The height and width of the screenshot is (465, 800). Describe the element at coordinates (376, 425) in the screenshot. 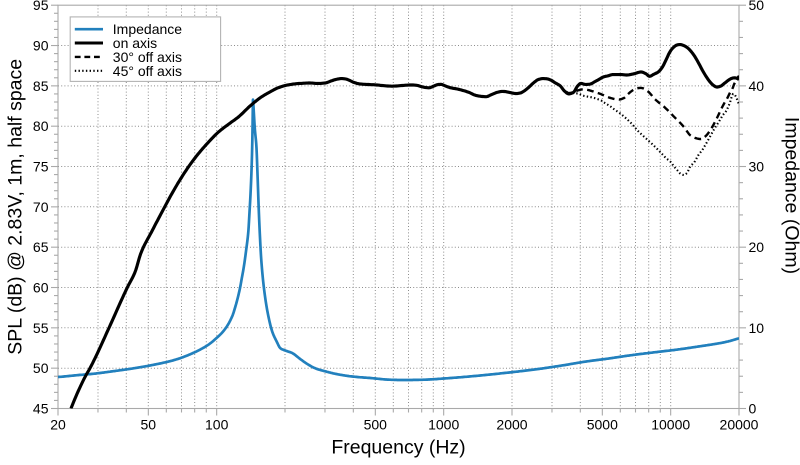

I see `svg-text: 500` at that location.